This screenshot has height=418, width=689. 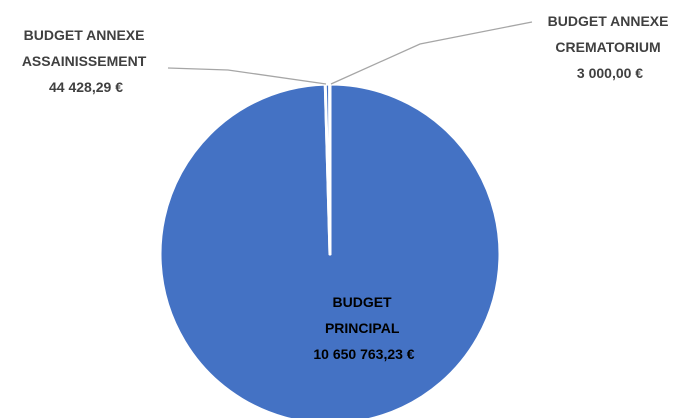 What do you see at coordinates (610, 73) in the screenshot?
I see `label-crematorium-value: 3 000,00 €` at bounding box center [610, 73].